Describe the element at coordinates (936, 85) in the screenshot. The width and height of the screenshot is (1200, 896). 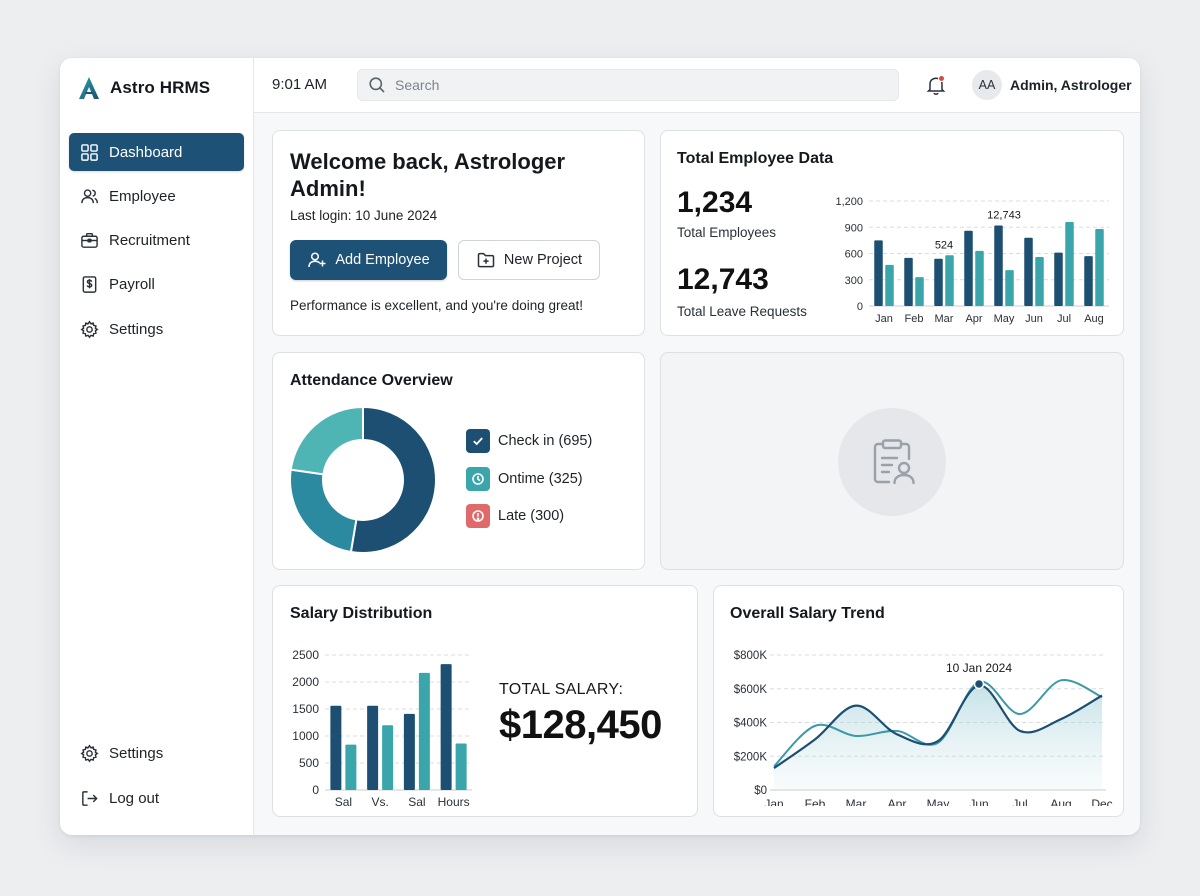
I see `bell-icon` at that location.